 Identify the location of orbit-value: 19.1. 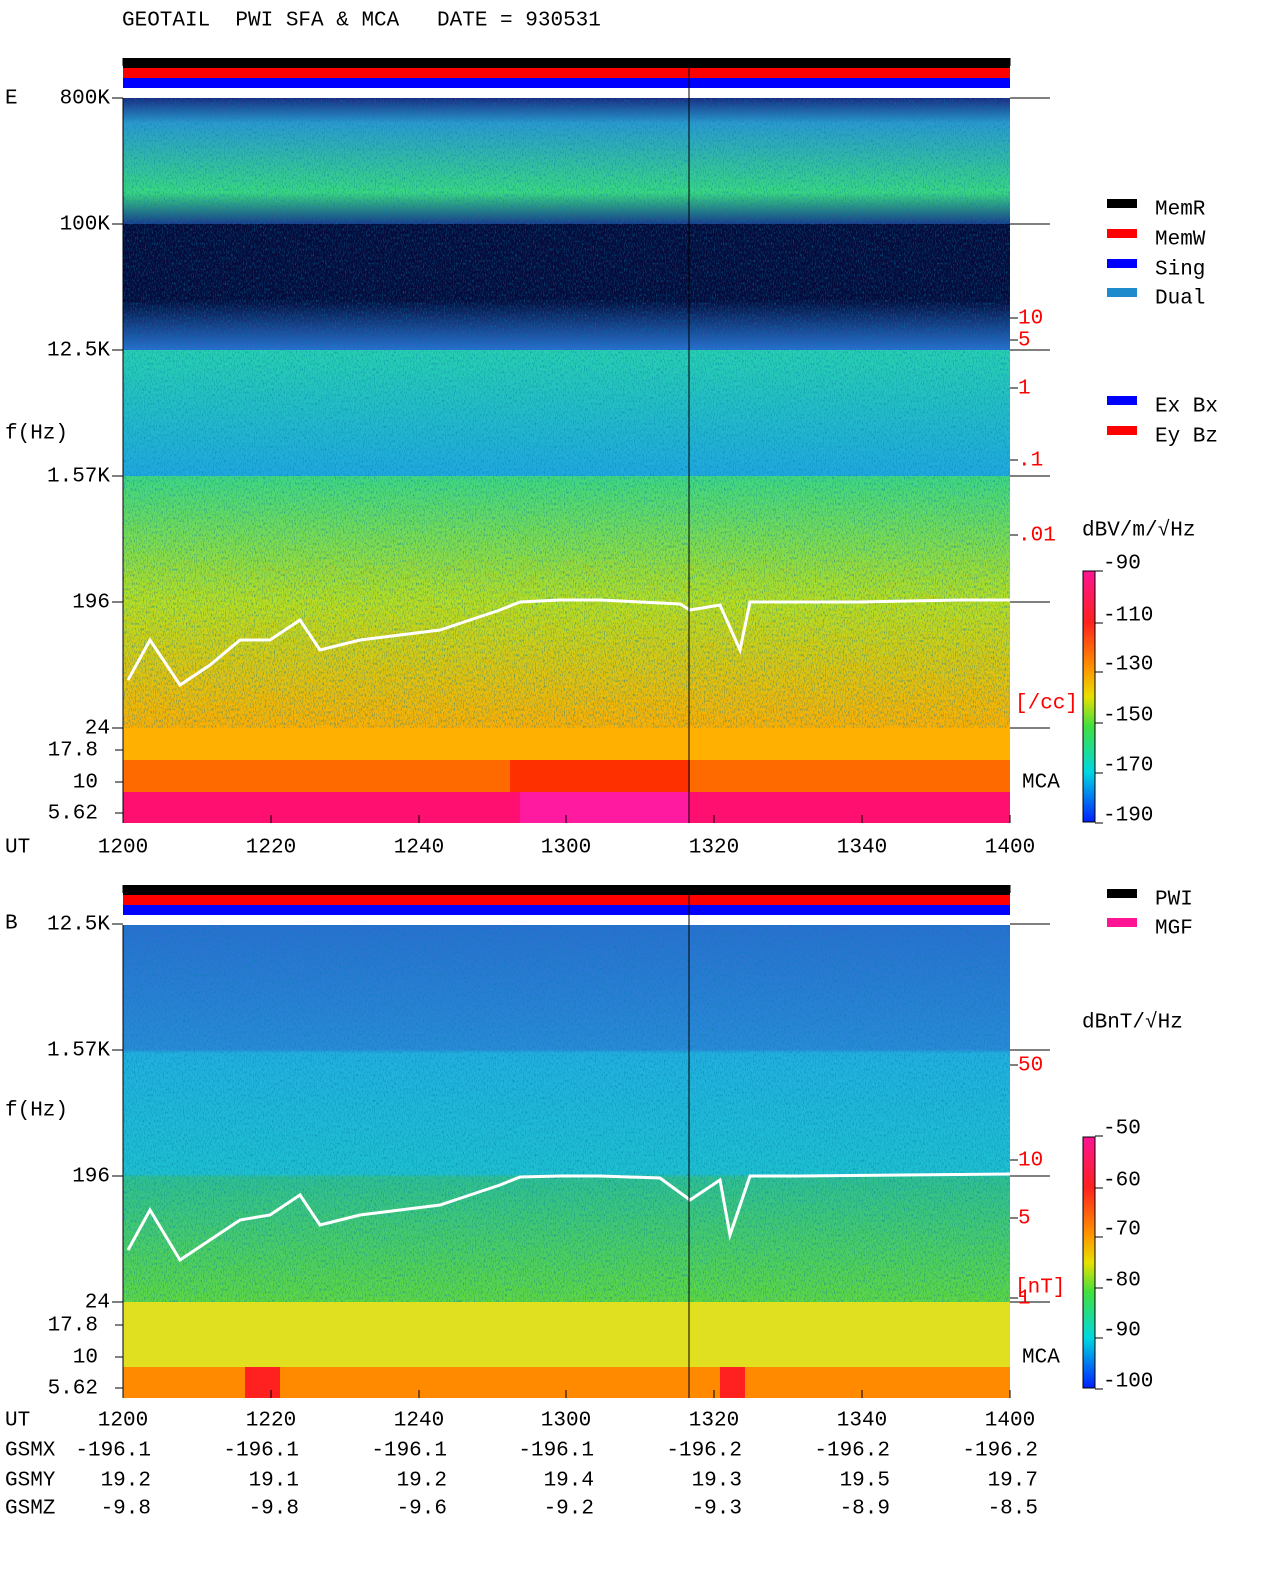
(274, 1481).